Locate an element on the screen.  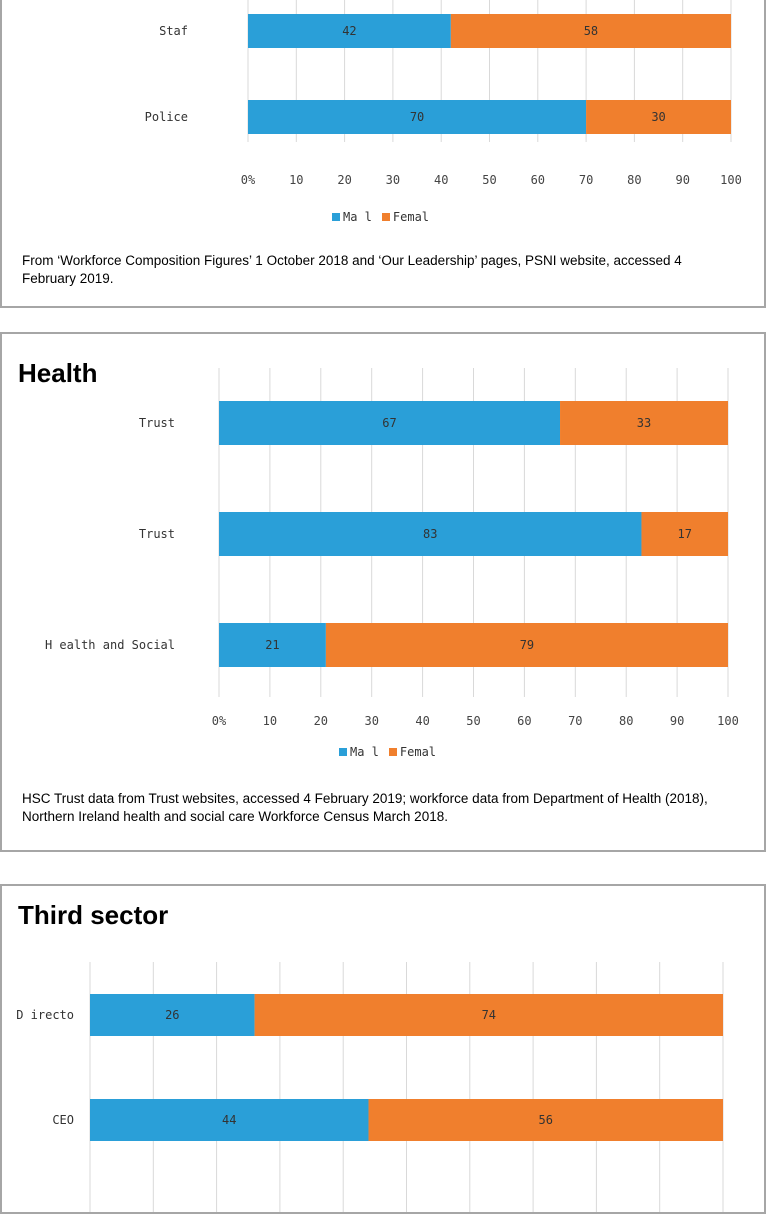
category-label: H ealth and Social is located at coordinates (110, 645).